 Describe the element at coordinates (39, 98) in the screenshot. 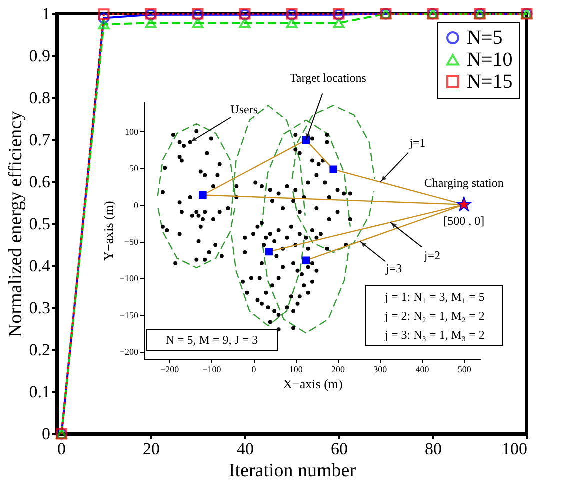

I see `y-tick-label: 0.8` at that location.